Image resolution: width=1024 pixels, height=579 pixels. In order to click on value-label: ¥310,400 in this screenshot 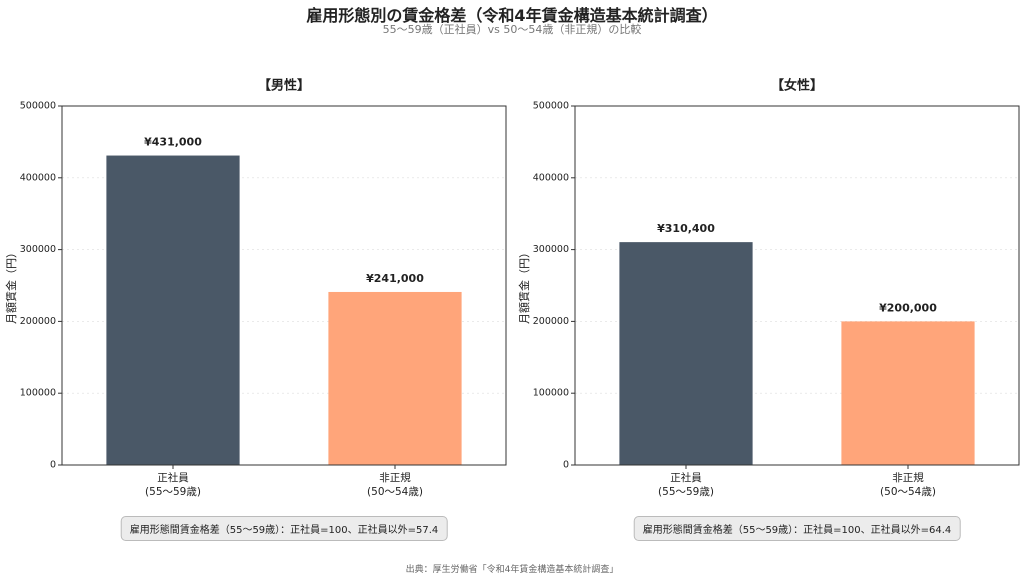, I will do `click(686, 228)`.